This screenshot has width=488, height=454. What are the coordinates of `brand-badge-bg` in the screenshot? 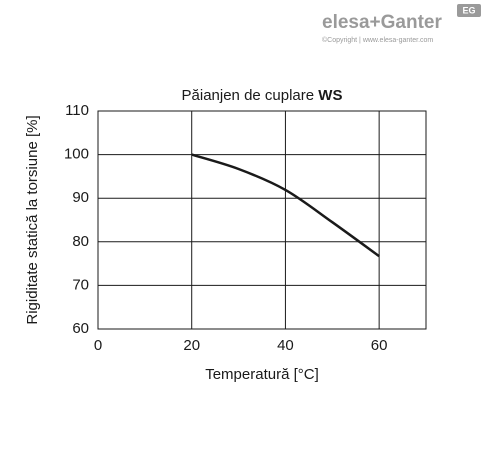 It's located at (469, 10).